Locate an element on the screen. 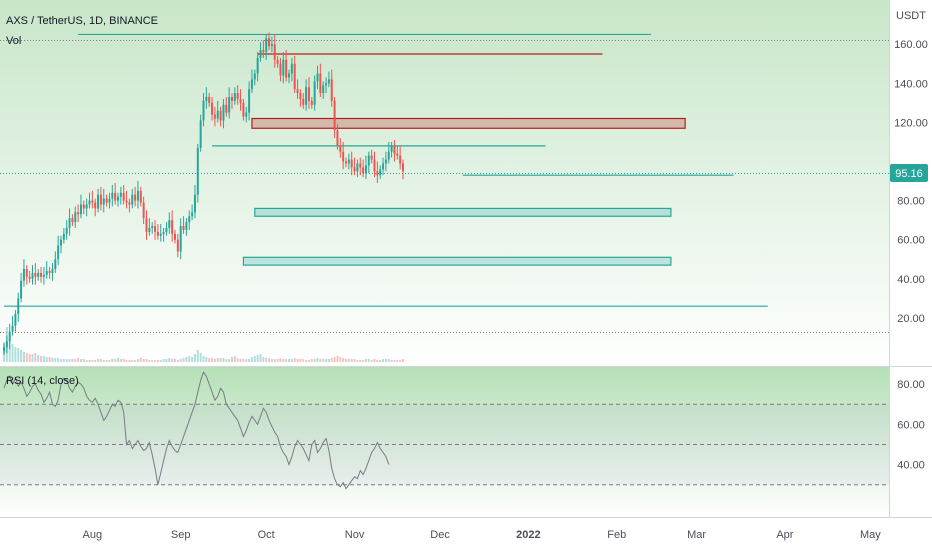 The height and width of the screenshot is (550, 932). time-tick-label: Dec is located at coordinates (440, 535).